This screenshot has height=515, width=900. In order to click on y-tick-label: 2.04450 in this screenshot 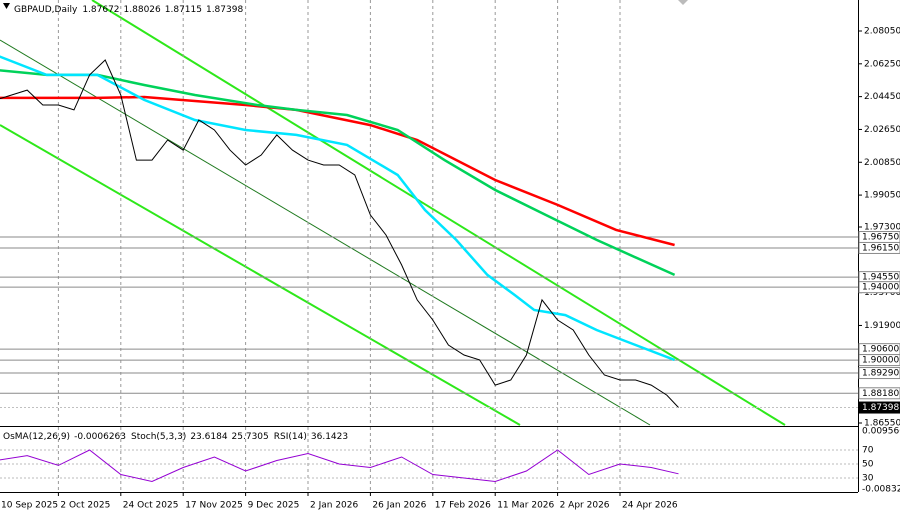, I will do `click(882, 97)`.